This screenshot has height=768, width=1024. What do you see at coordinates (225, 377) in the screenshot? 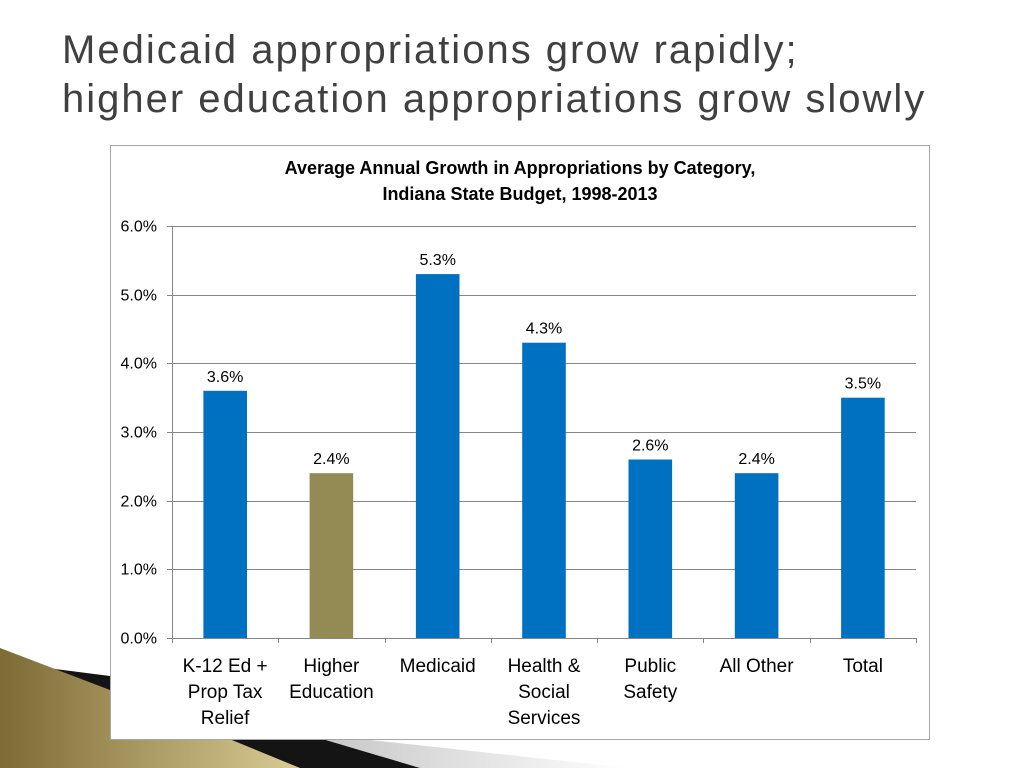
I see `data-label: 3.6%` at bounding box center [225, 377].